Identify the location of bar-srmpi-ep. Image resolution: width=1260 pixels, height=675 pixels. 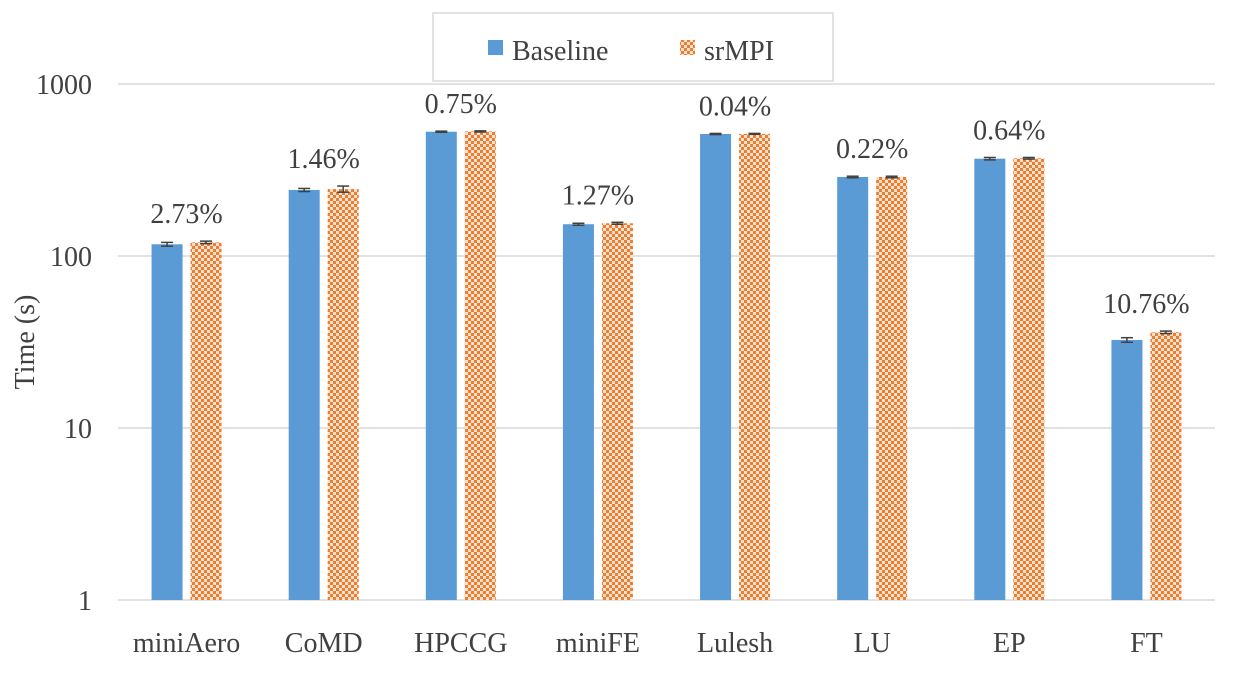
(1029, 379).